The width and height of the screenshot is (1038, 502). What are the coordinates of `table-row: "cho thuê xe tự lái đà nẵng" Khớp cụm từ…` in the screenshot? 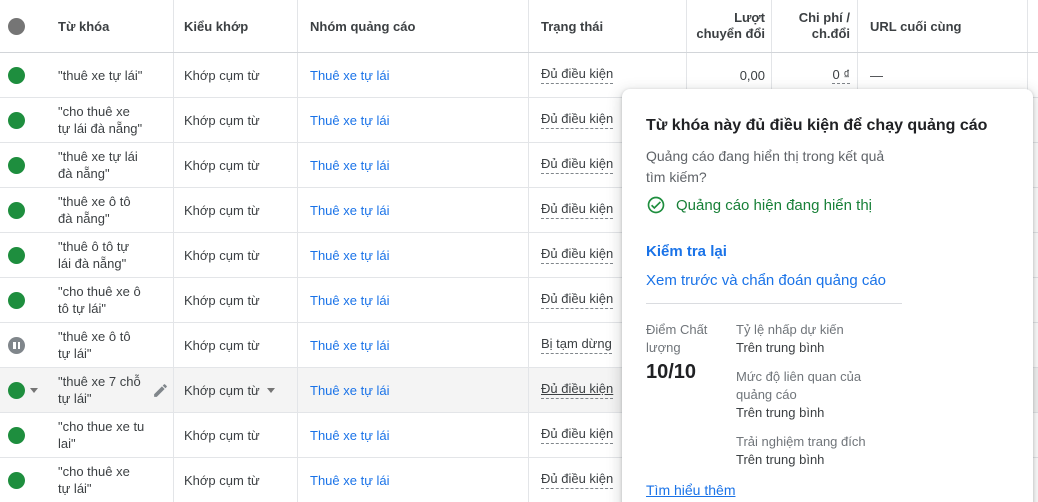 It's located at (519, 120).